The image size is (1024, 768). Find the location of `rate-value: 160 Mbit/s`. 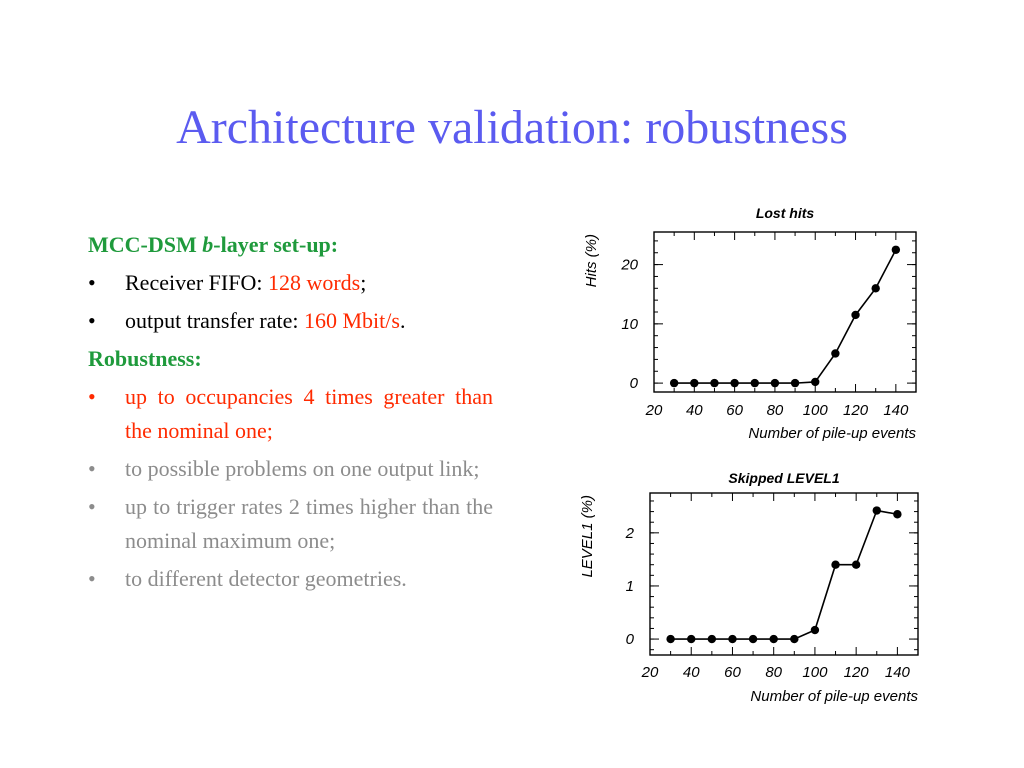

rate-value: 160 Mbit/s is located at coordinates (352, 320).